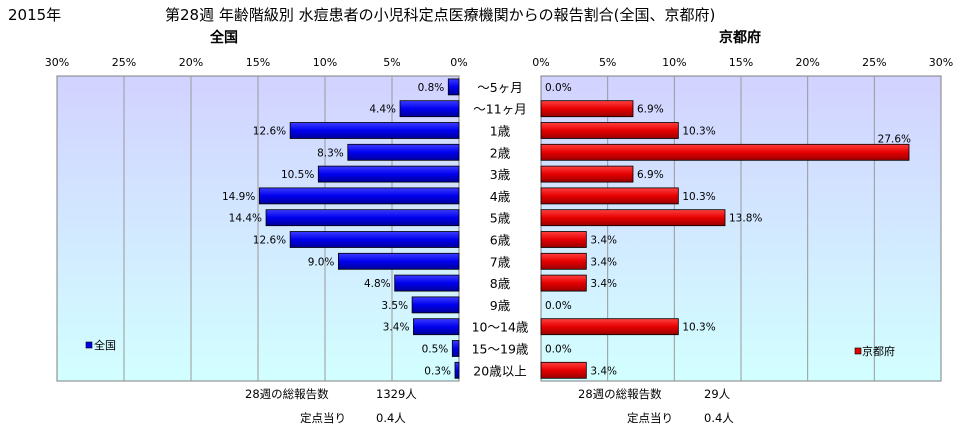 The image size is (968, 432). Describe the element at coordinates (458, 62) in the screenshot. I see `national-tick-label: 0%` at that location.